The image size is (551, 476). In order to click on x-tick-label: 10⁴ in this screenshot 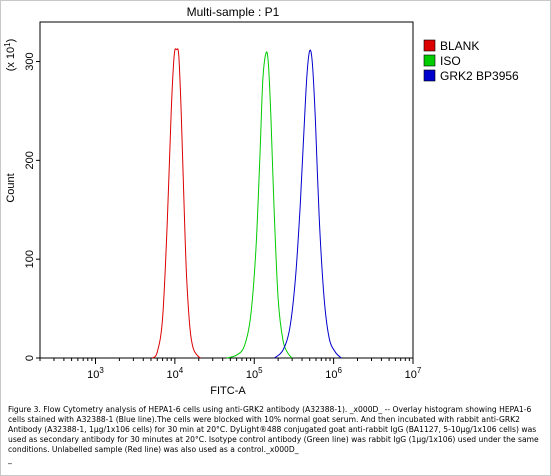, I will do `click(175, 373)`.